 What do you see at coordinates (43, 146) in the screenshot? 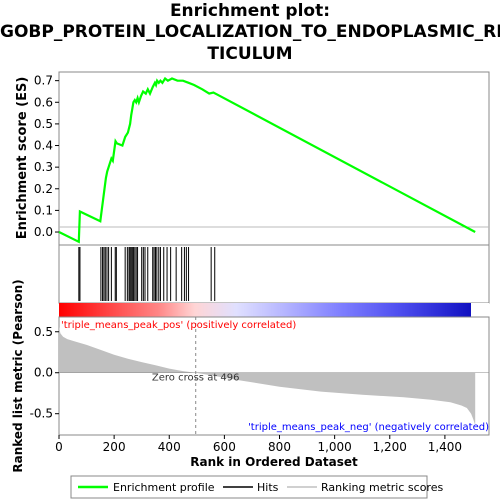
I see `es-y-tick-label: 0.4` at bounding box center [43, 146].